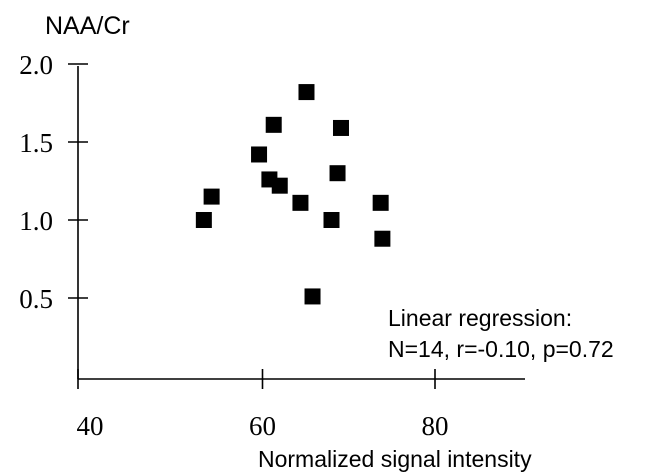 This screenshot has height=473, width=672. I want to click on x-tick-label: 40, so click(90, 426).